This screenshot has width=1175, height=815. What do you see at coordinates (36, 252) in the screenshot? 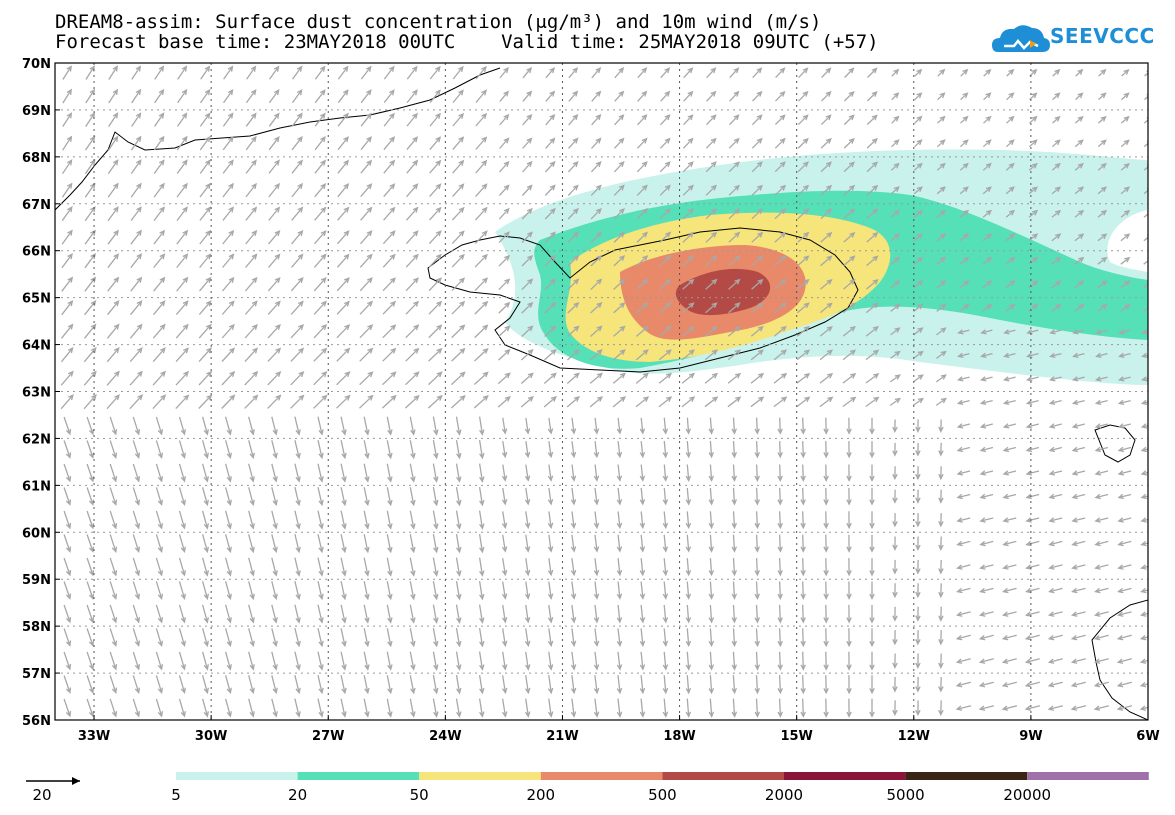
I see `lat-tick-label: 66N` at bounding box center [36, 252].